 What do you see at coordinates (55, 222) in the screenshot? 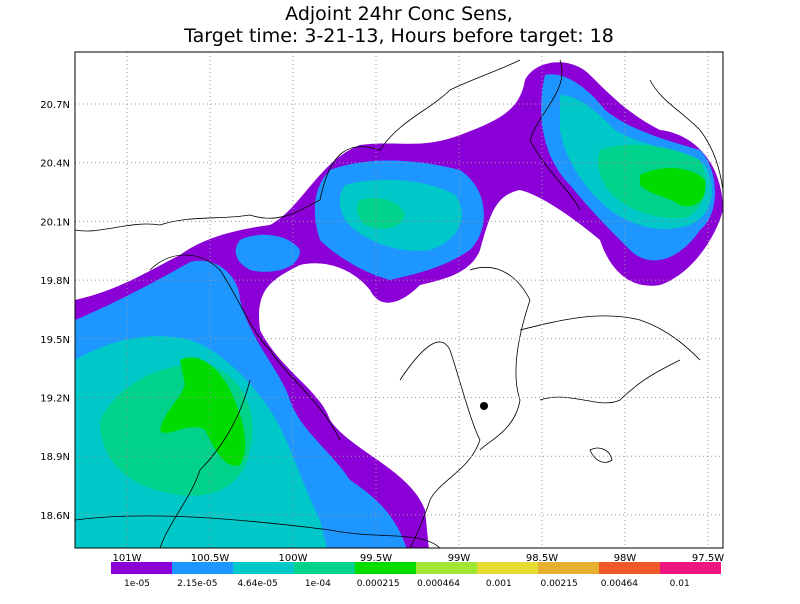
I see `lat-label: 20.1N` at bounding box center [55, 222].